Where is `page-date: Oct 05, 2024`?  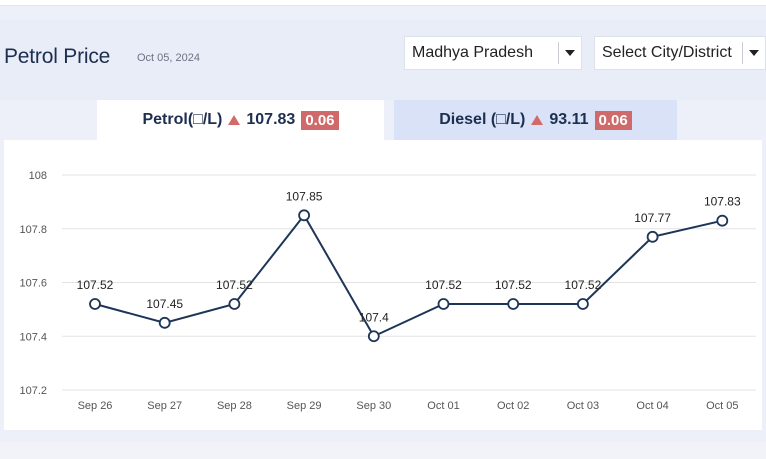 page-date: Oct 05, 2024 is located at coordinates (168, 58).